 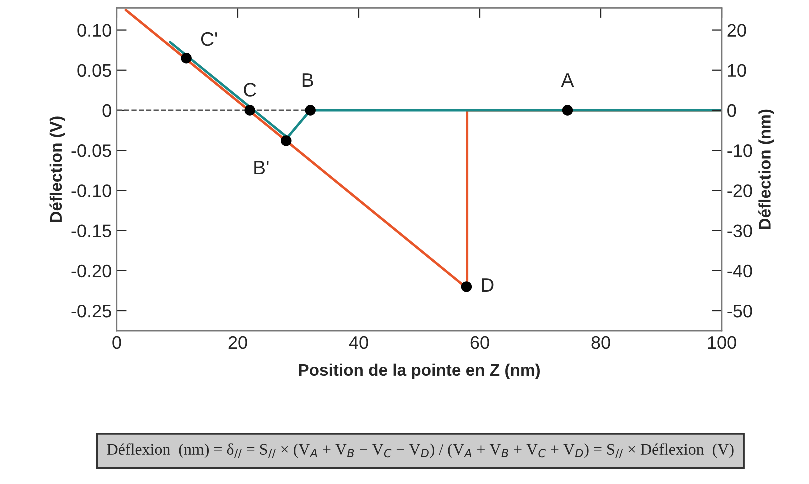 What do you see at coordinates (567, 81) in the screenshot?
I see `annotation: A` at bounding box center [567, 81].